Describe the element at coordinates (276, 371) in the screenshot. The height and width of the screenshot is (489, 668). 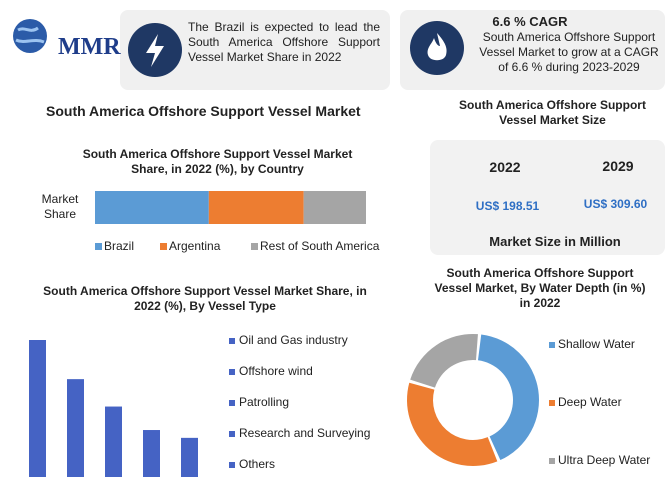
I see `legend-label: Offshore wind` at that location.